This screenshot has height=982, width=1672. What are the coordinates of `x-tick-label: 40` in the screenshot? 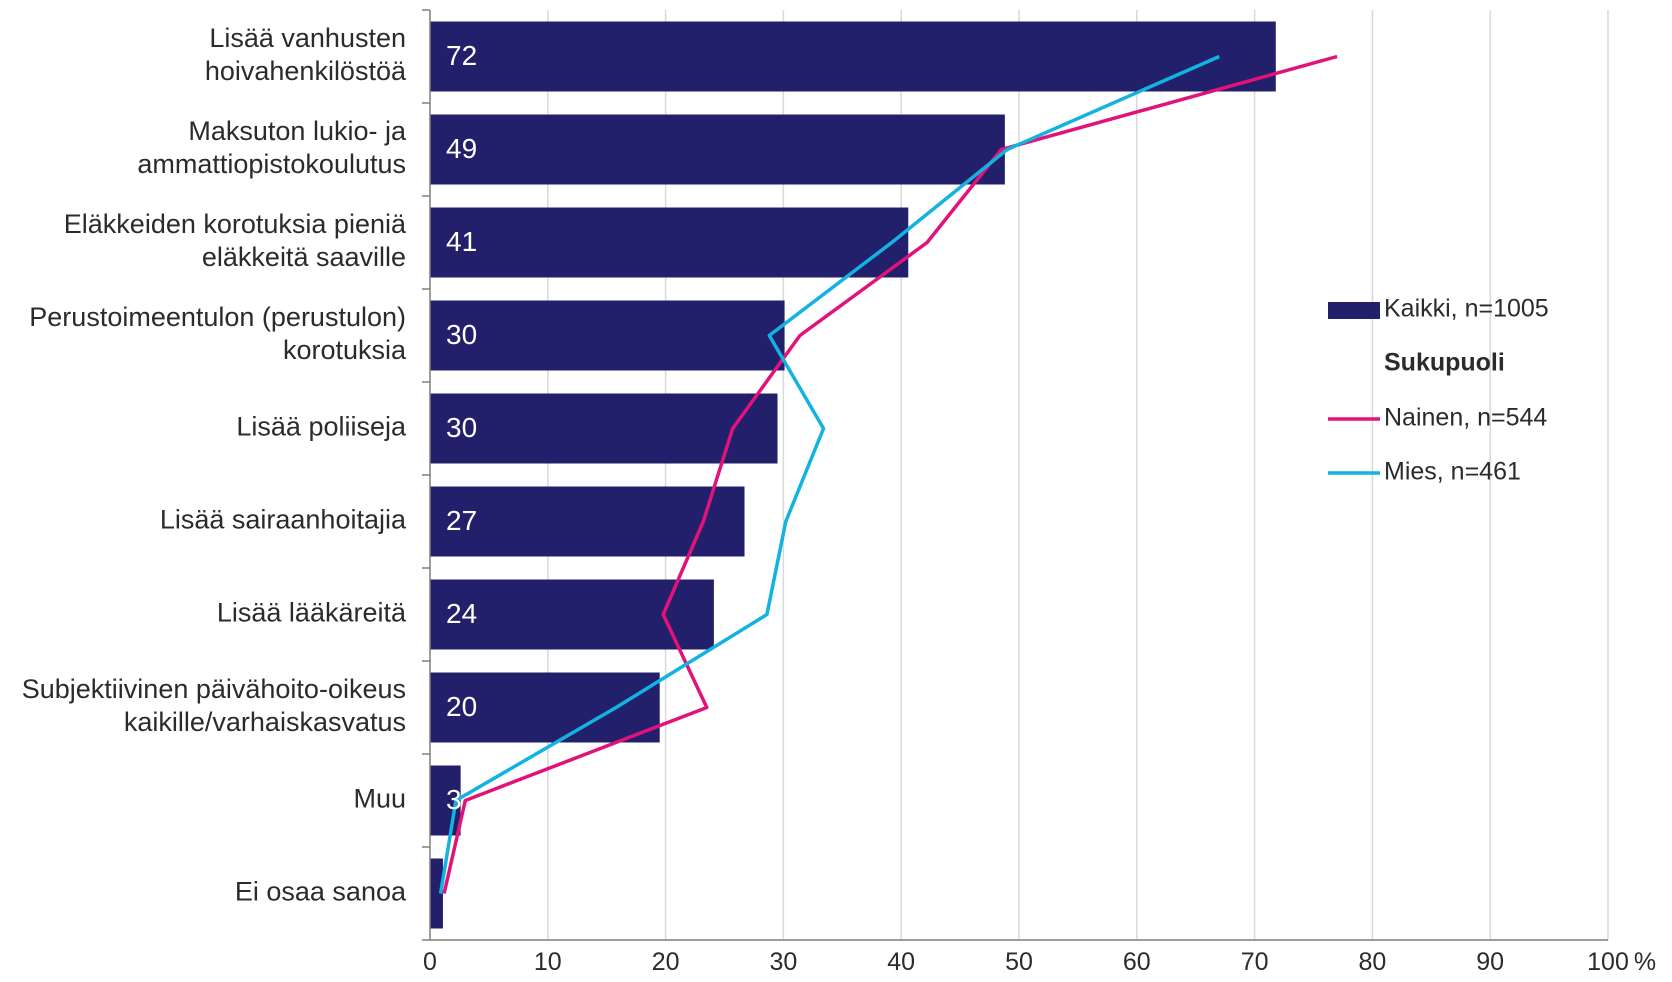 It's located at (901, 962).